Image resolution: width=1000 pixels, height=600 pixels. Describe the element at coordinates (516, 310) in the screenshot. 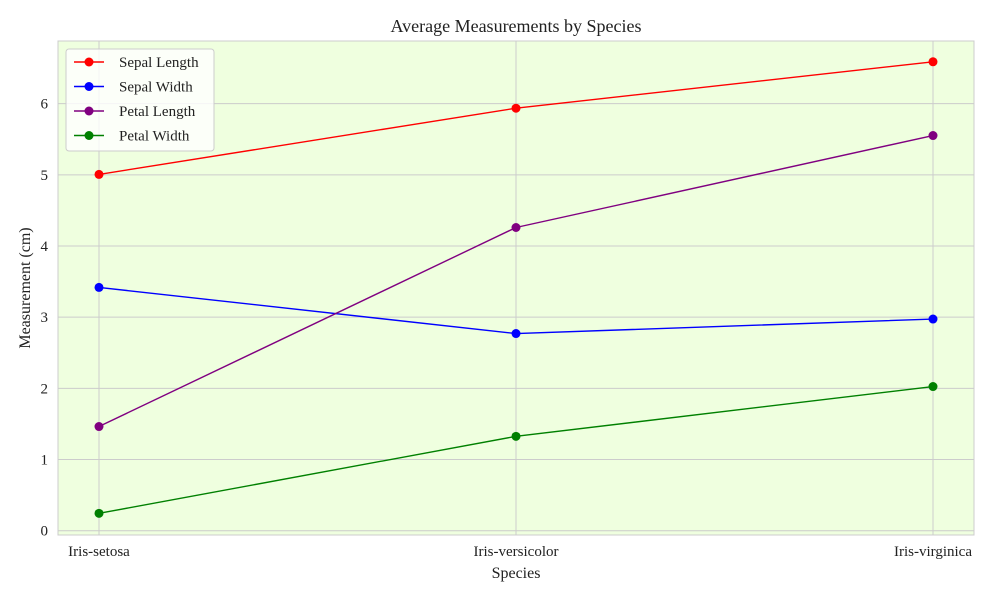

I see `series-sepal-width` at that location.